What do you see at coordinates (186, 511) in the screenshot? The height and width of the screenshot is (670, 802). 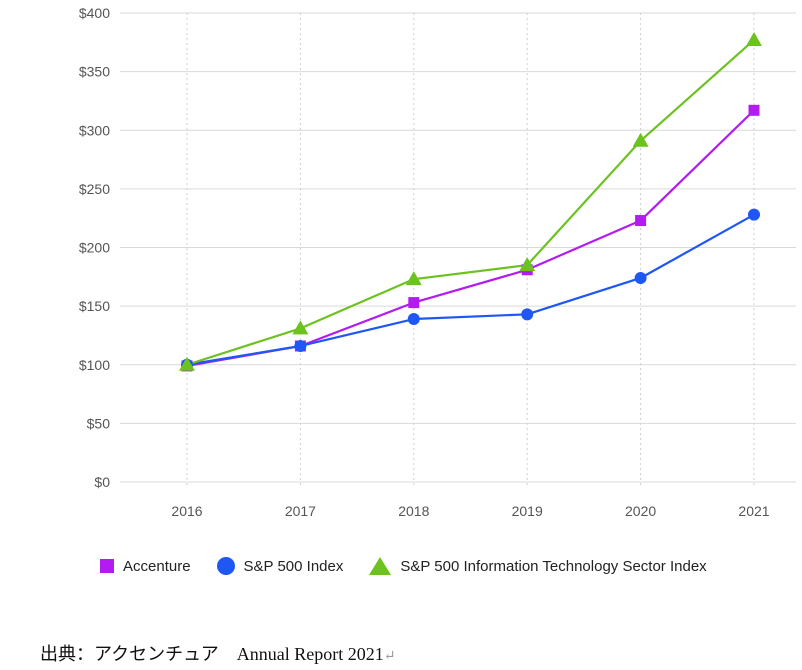 I see `x-tick-label: 2016` at bounding box center [186, 511].